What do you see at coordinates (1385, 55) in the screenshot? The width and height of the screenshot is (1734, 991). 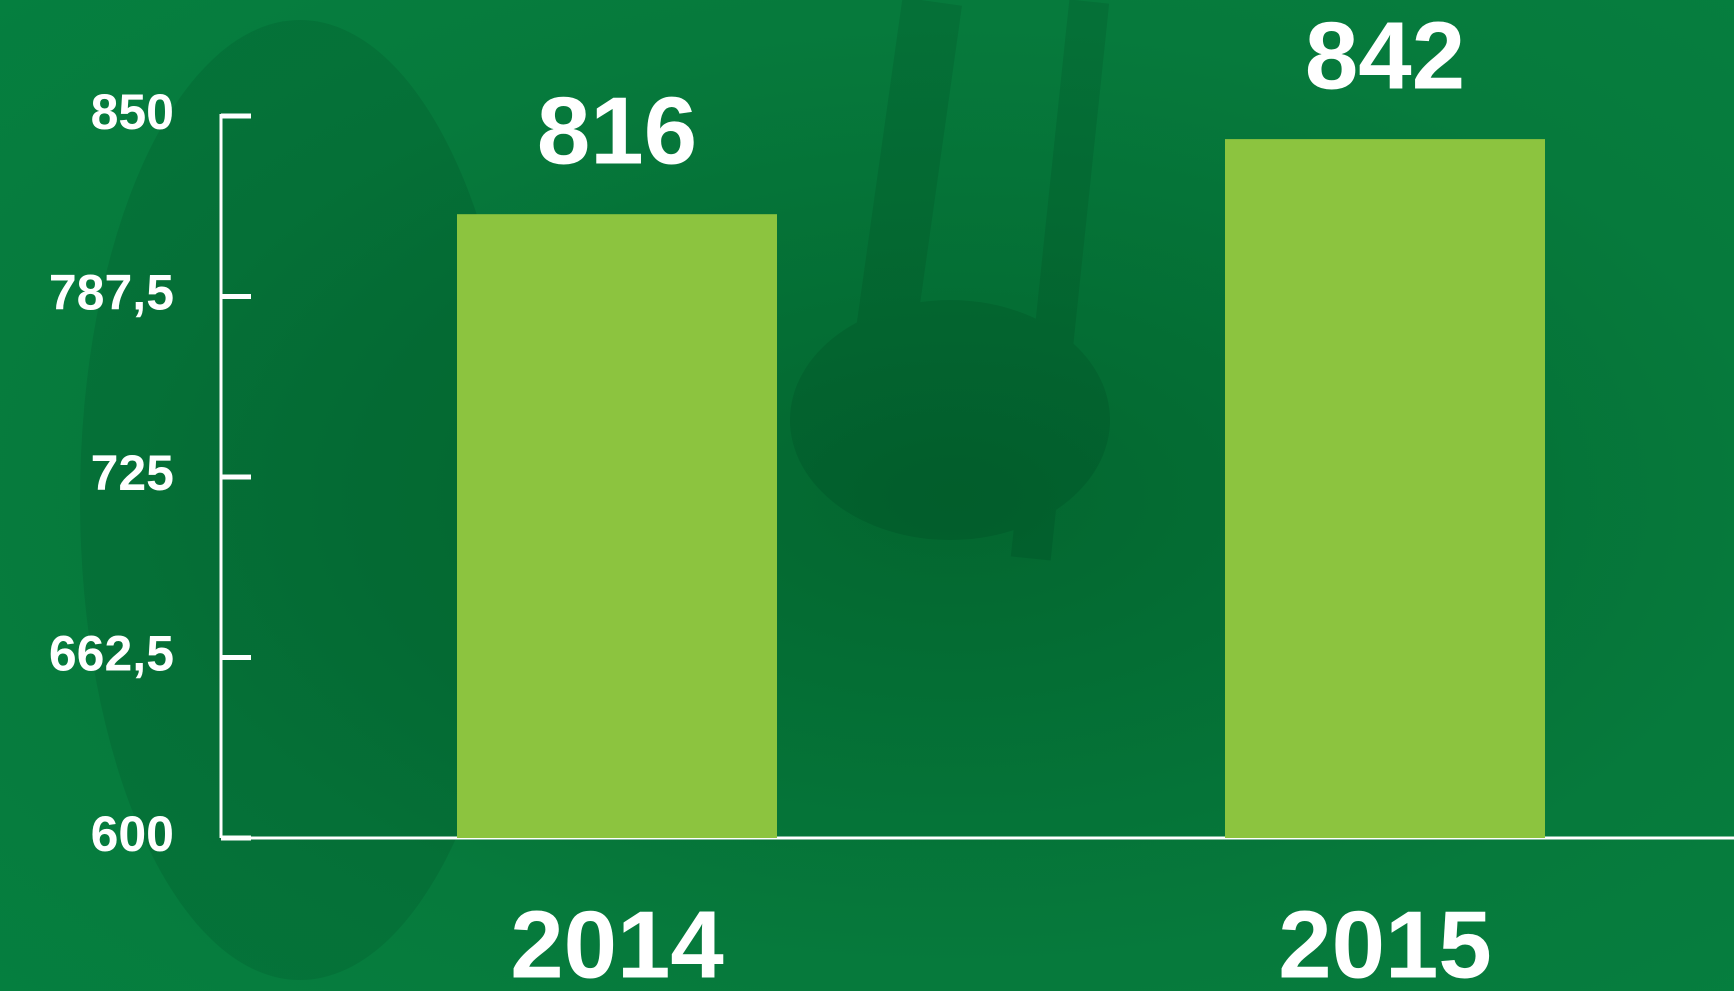 I see `value-label: 842` at bounding box center [1385, 55].